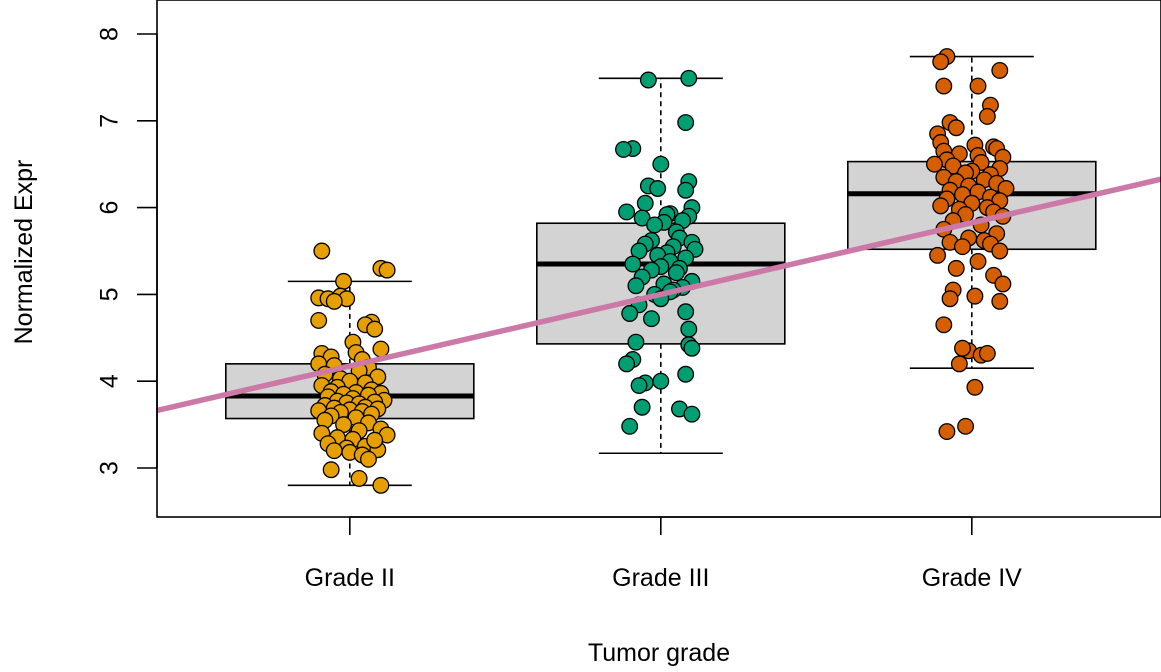 This screenshot has height=672, width=1161. Describe the element at coordinates (110, 208) in the screenshot. I see `y-tick-label: 6` at that location.